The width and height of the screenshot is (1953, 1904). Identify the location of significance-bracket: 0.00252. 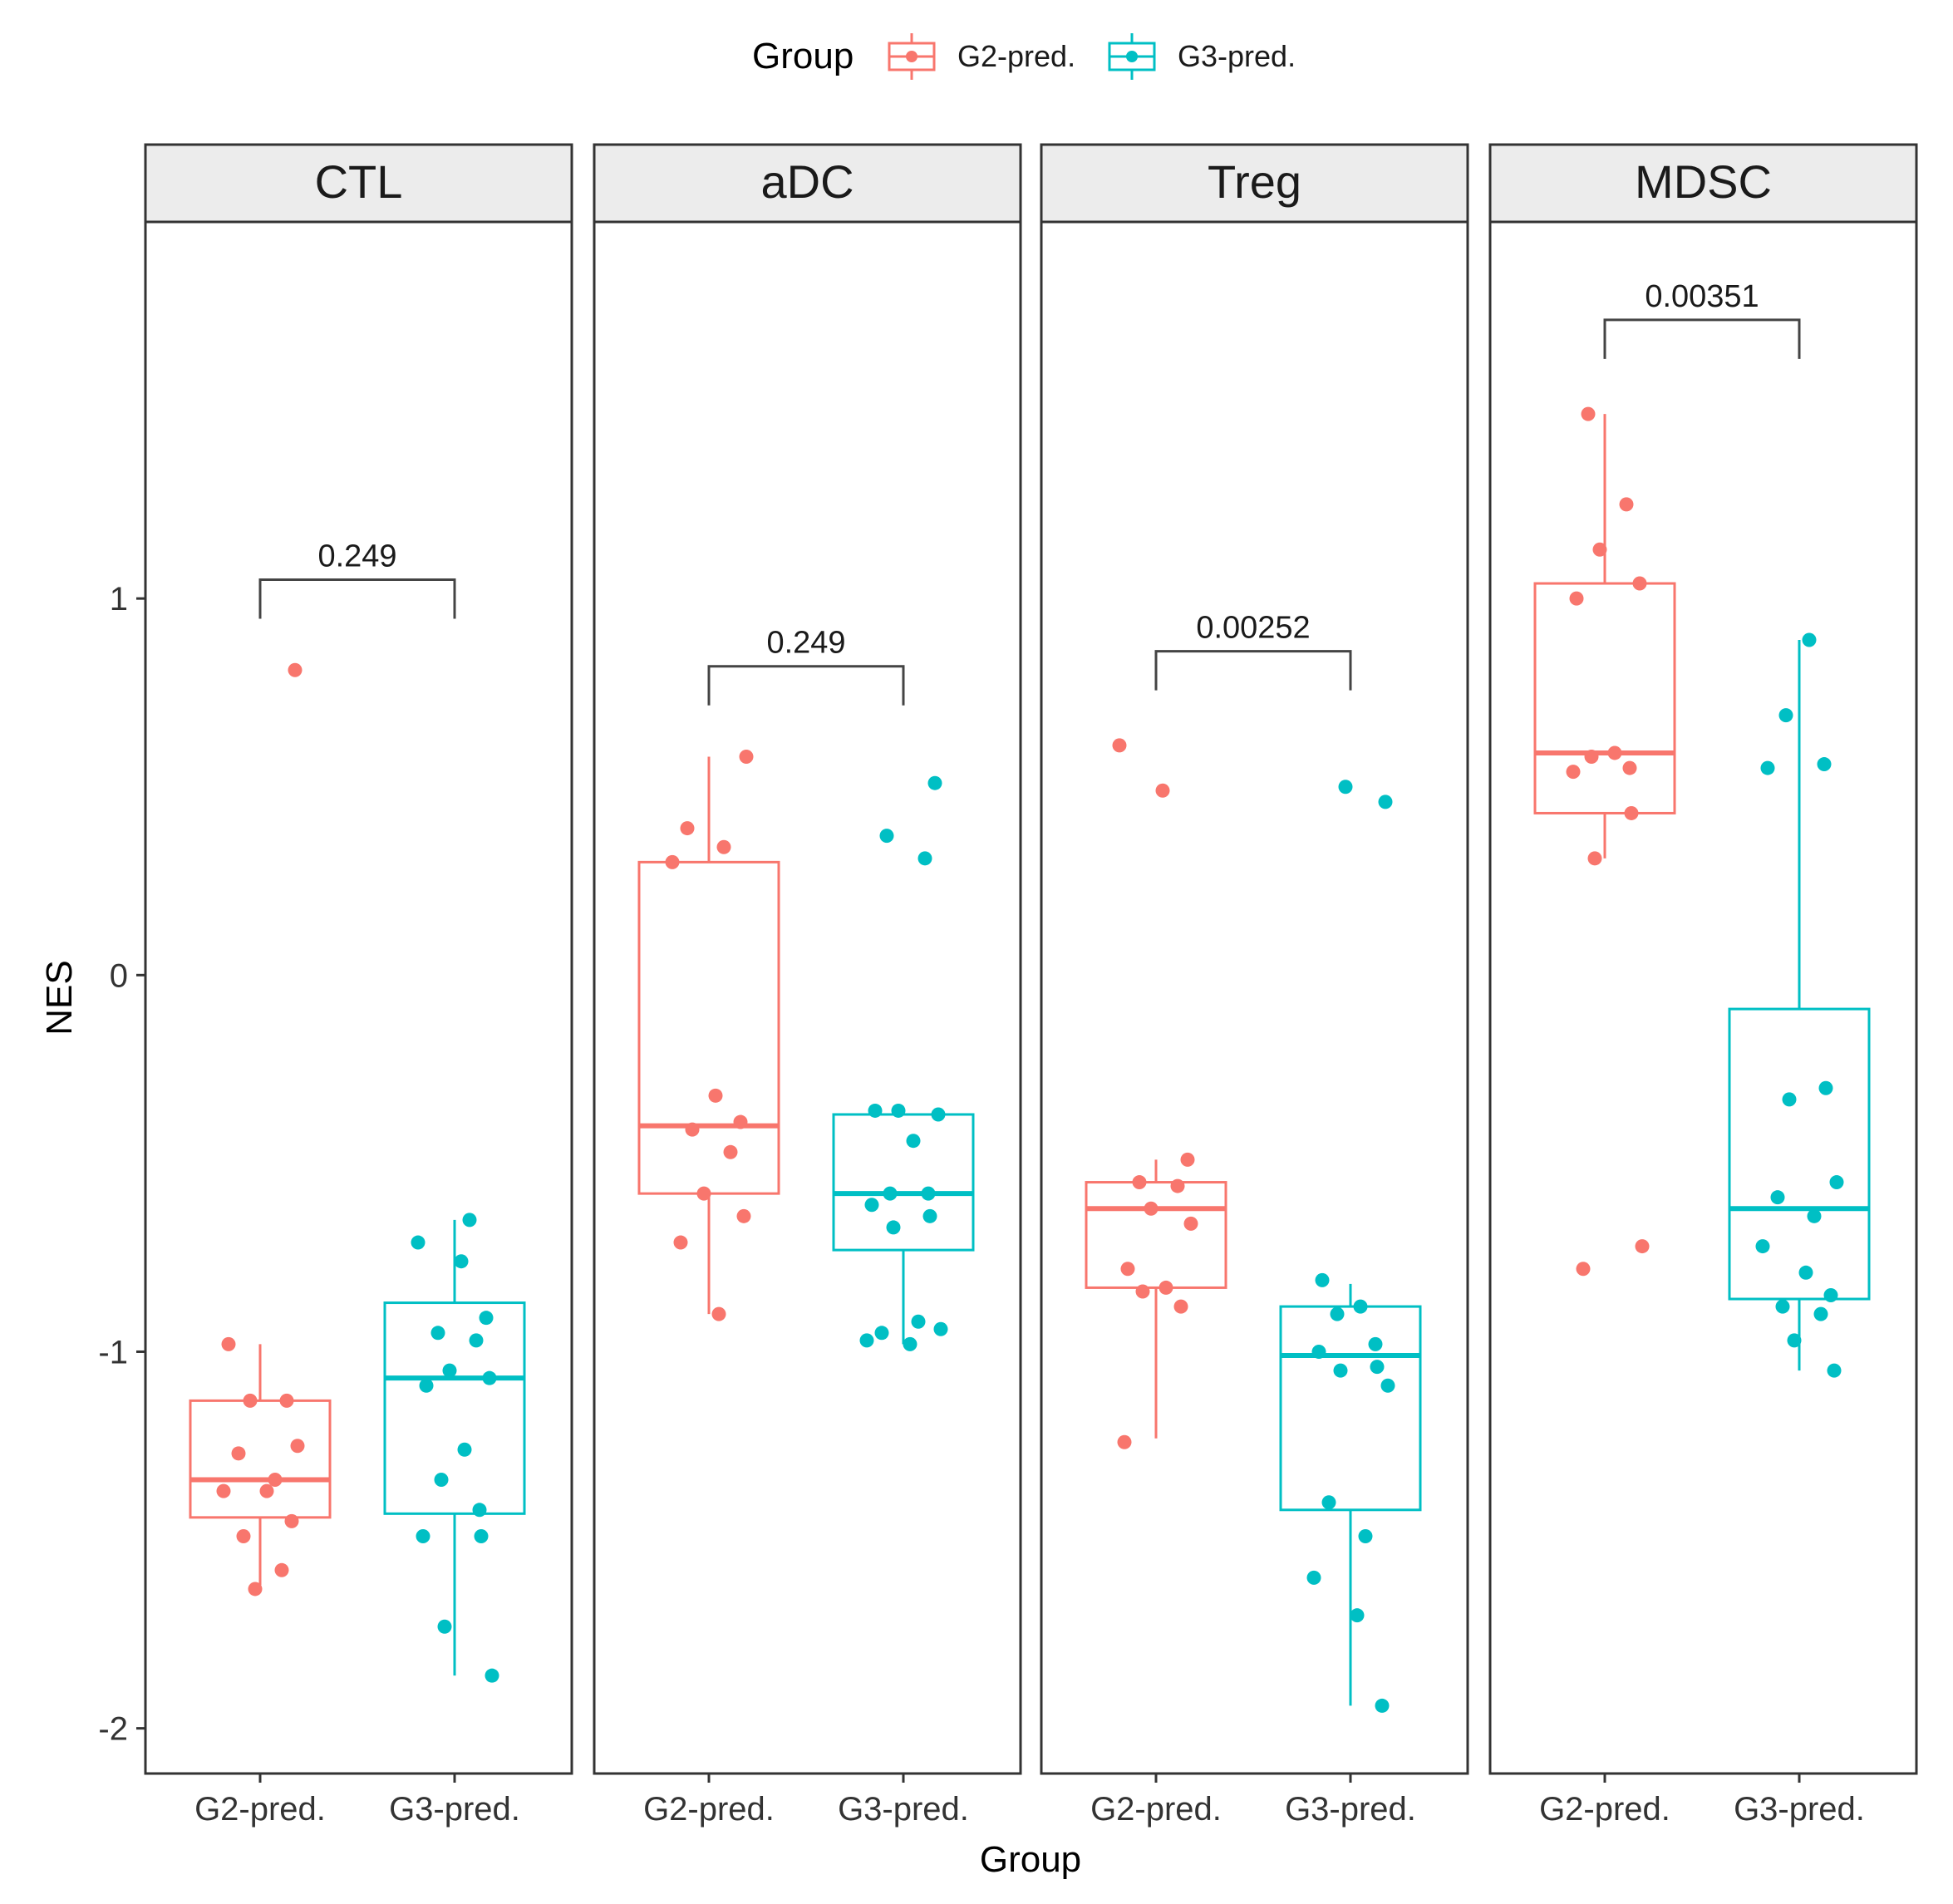
(1253, 651).